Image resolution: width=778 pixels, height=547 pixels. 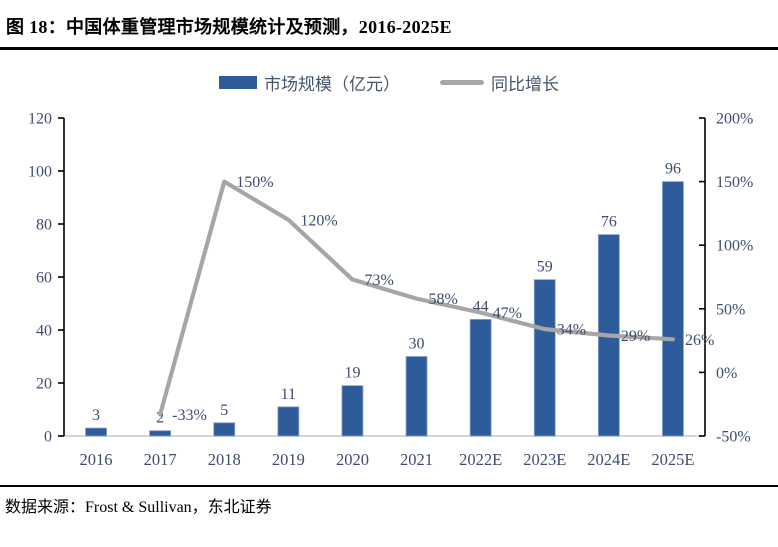 I want to click on legend-item-yoy-growth: 同比增长, so click(x=499, y=82).